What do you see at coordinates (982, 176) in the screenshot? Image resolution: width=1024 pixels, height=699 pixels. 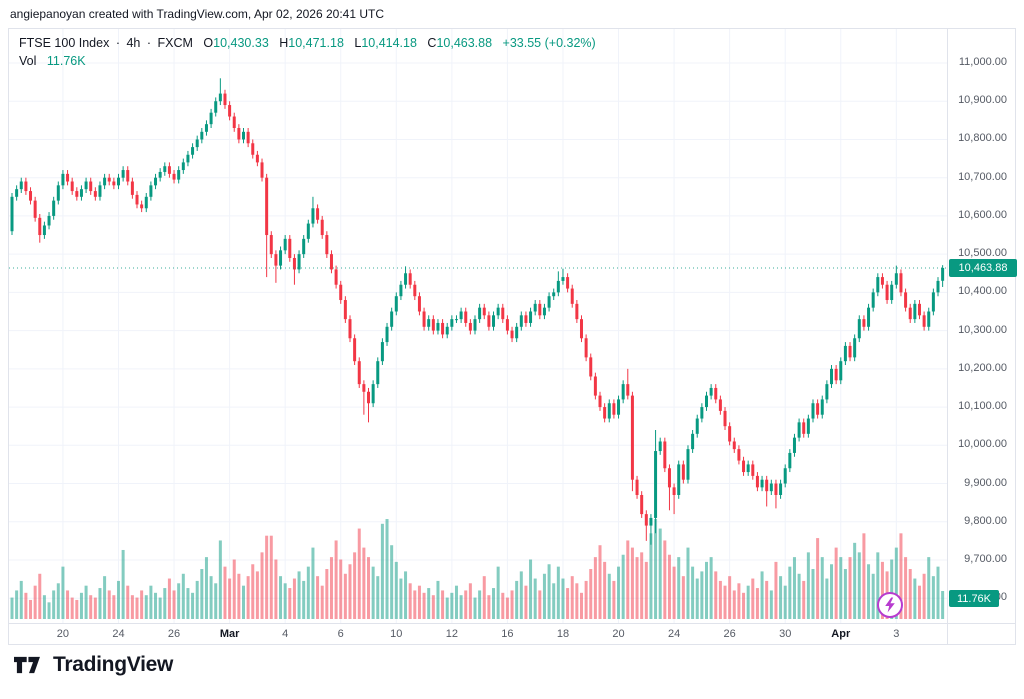 I see `y-axis-label: 10,700.00` at bounding box center [982, 176].